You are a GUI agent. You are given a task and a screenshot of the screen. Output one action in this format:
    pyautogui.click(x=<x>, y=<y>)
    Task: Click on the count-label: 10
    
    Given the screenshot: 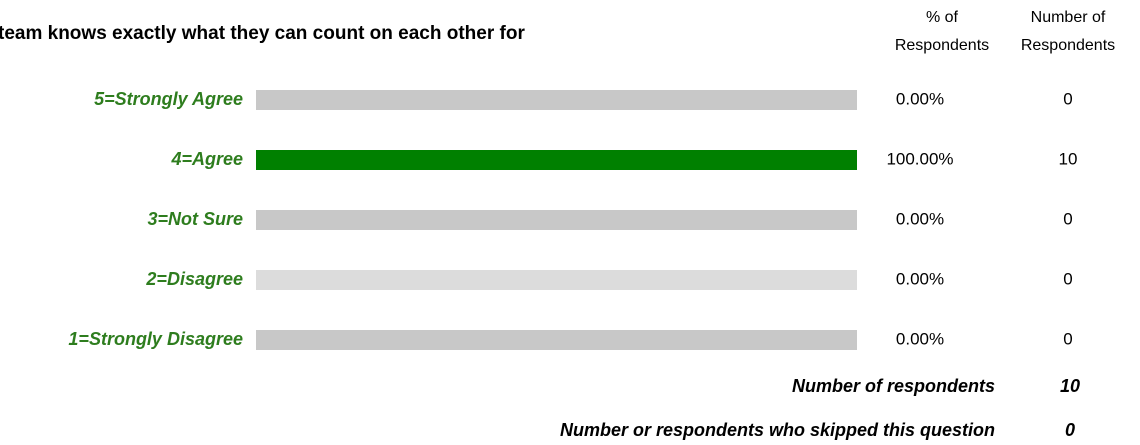 What is the action you would take?
    pyautogui.click(x=1068, y=158)
    